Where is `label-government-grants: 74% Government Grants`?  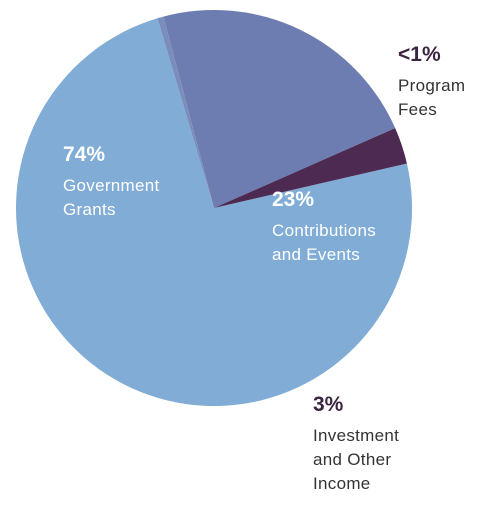
label-government-grants: 74% Government Grants is located at coordinates (111, 181).